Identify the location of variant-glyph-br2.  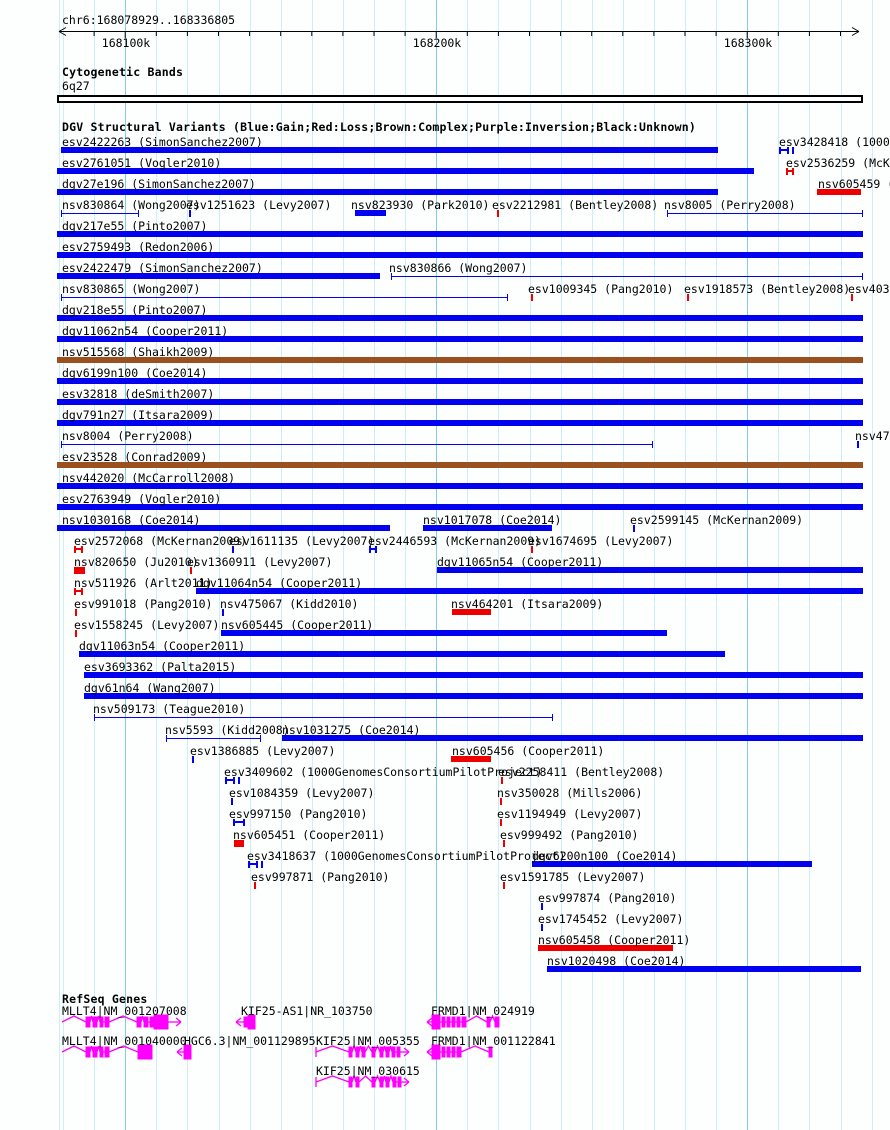
(239, 780).